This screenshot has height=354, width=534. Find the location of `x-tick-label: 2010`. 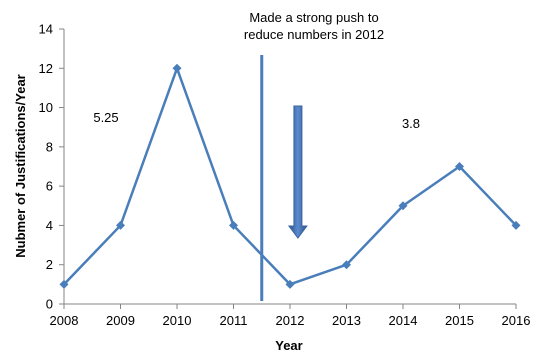

x-tick-label: 2010 is located at coordinates (177, 320).